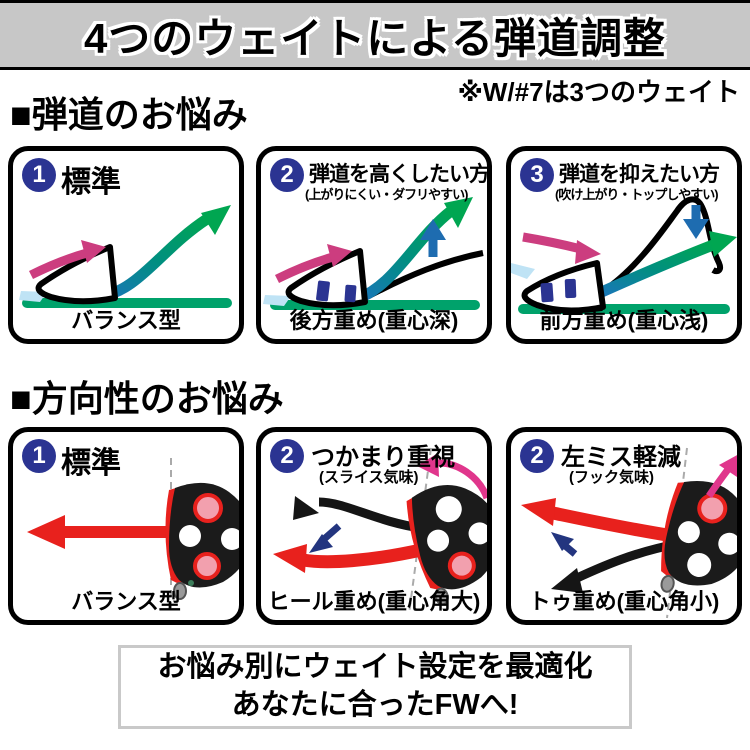  I want to click on trajectory-standard-illustration, so click(125, 256).